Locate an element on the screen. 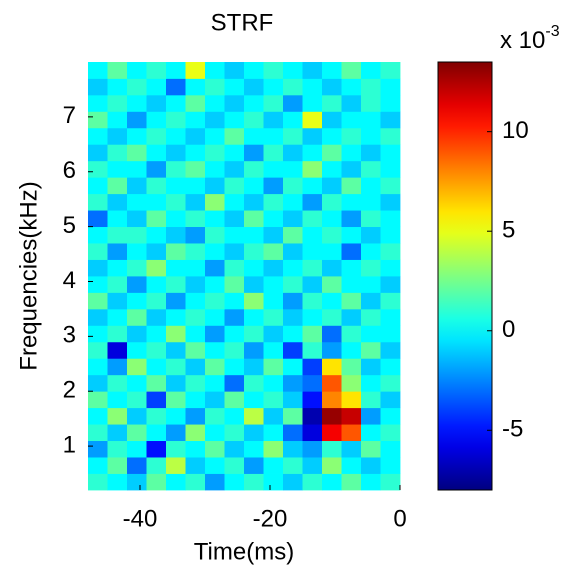 The height and width of the screenshot is (575, 583). y-tick-label: 2 is located at coordinates (69, 390).